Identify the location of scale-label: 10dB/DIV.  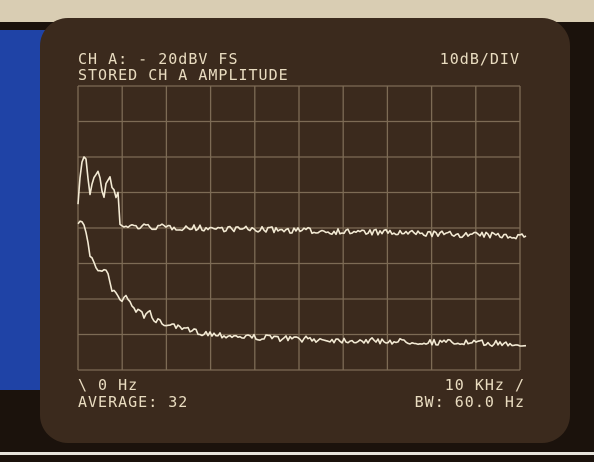
(480, 59).